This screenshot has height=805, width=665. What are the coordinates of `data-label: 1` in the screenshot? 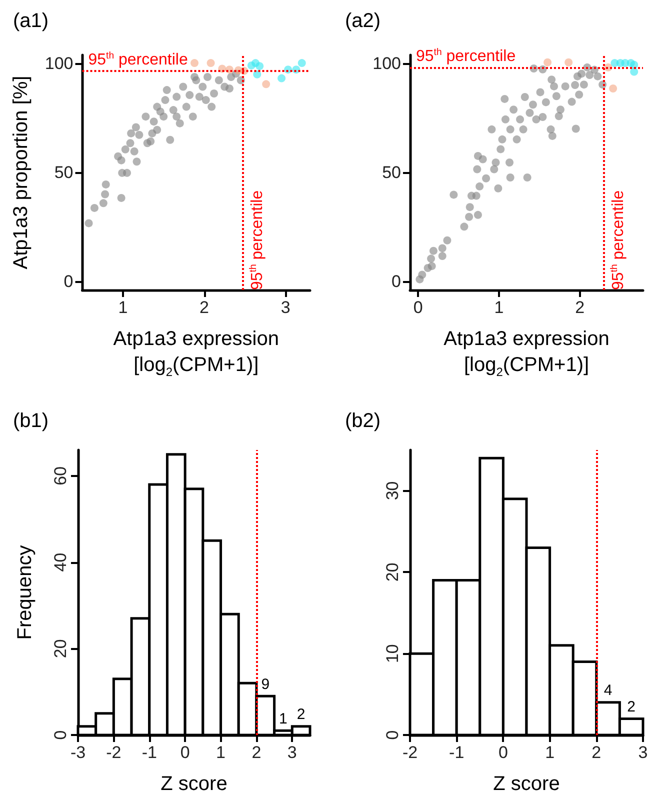 It's located at (283, 719).